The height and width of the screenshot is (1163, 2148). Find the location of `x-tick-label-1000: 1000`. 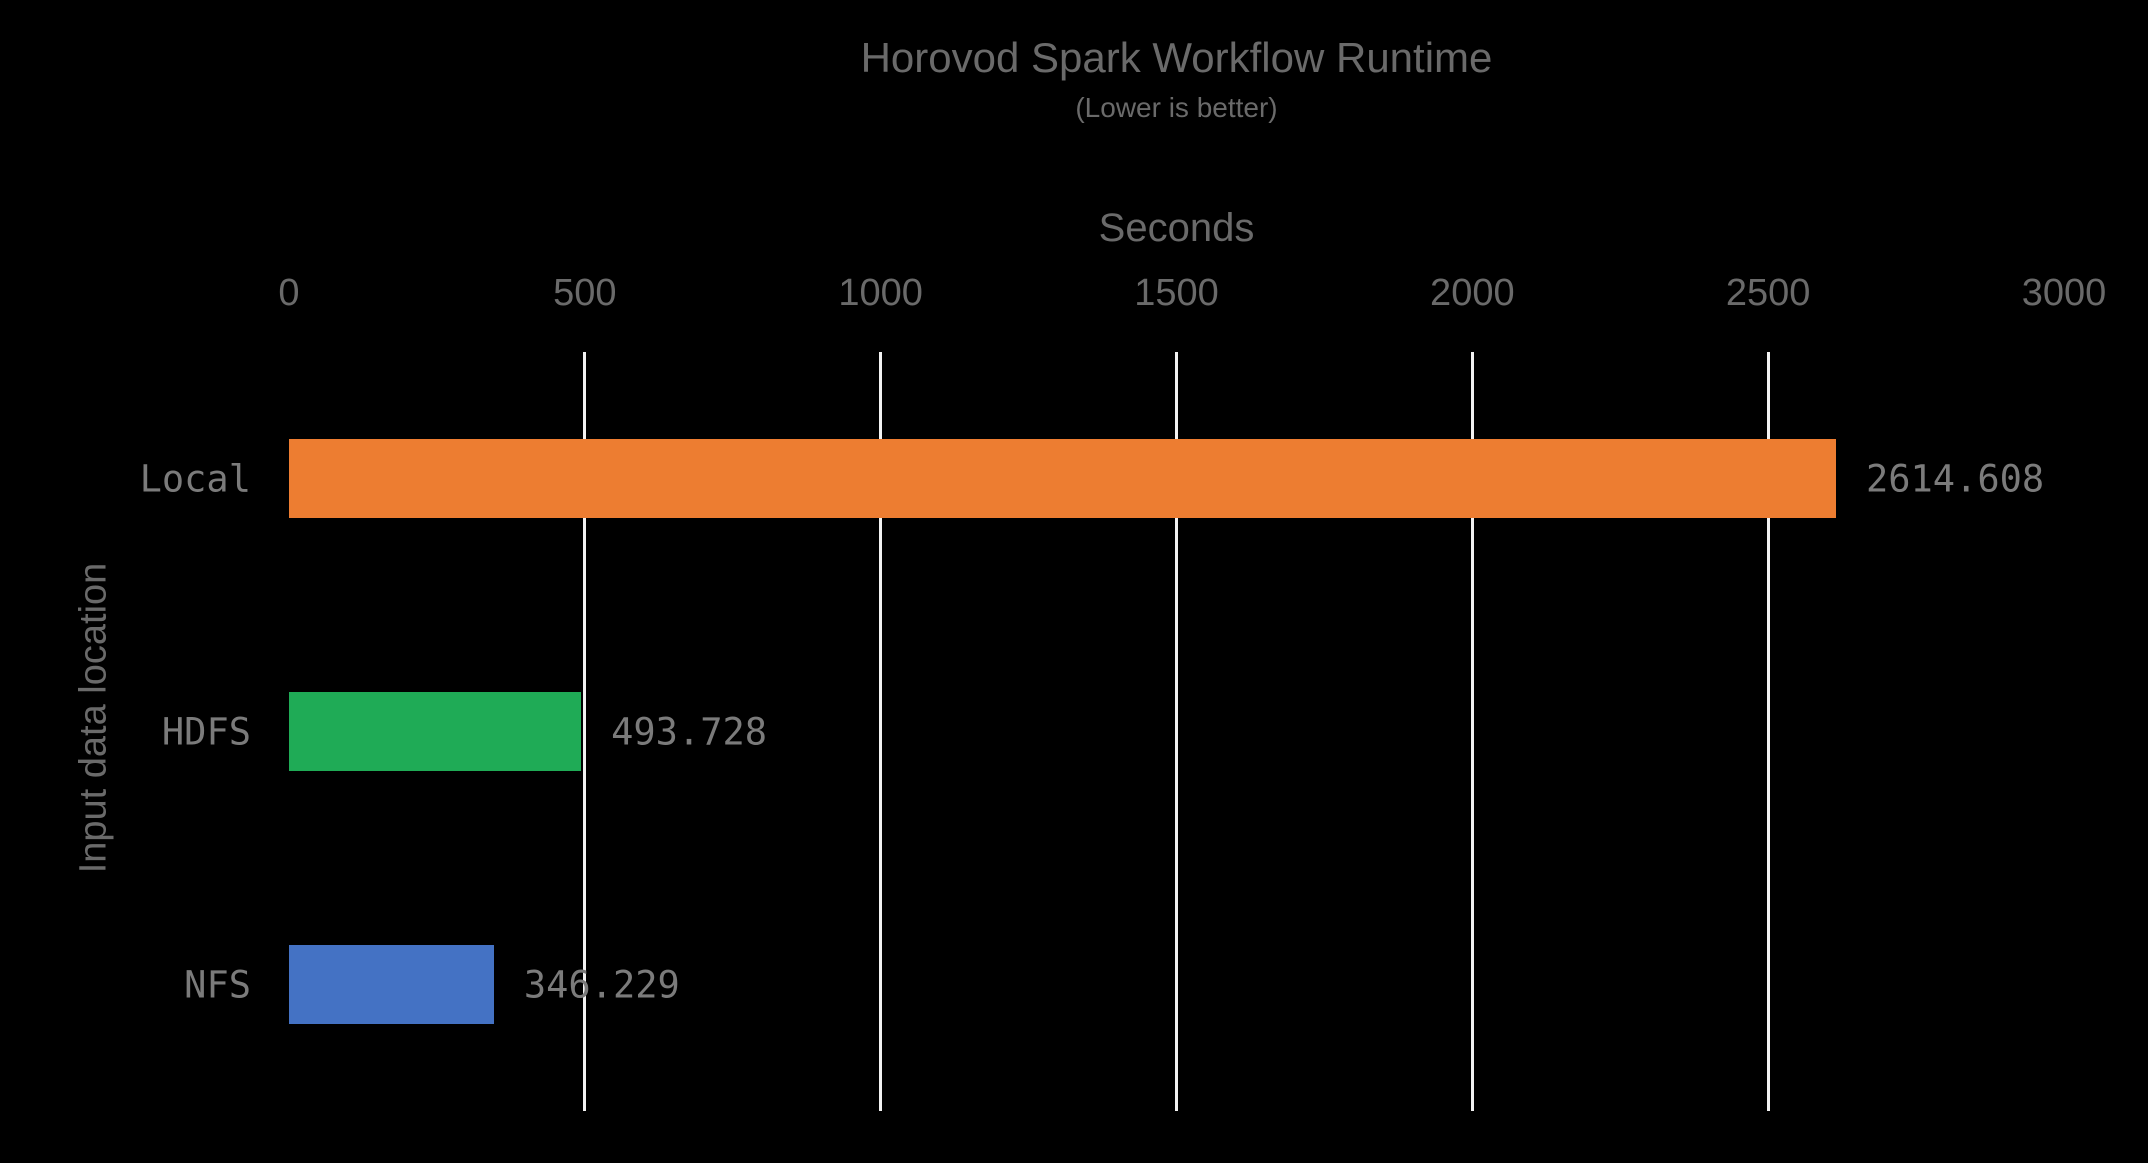

x-tick-label-1000: 1000 is located at coordinates (880, 293).